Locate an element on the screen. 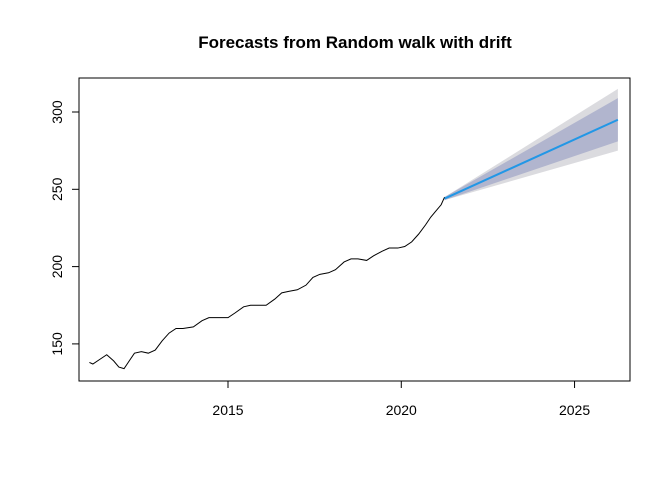  x-axis: 2015 2020 2025 is located at coordinates (401, 399).